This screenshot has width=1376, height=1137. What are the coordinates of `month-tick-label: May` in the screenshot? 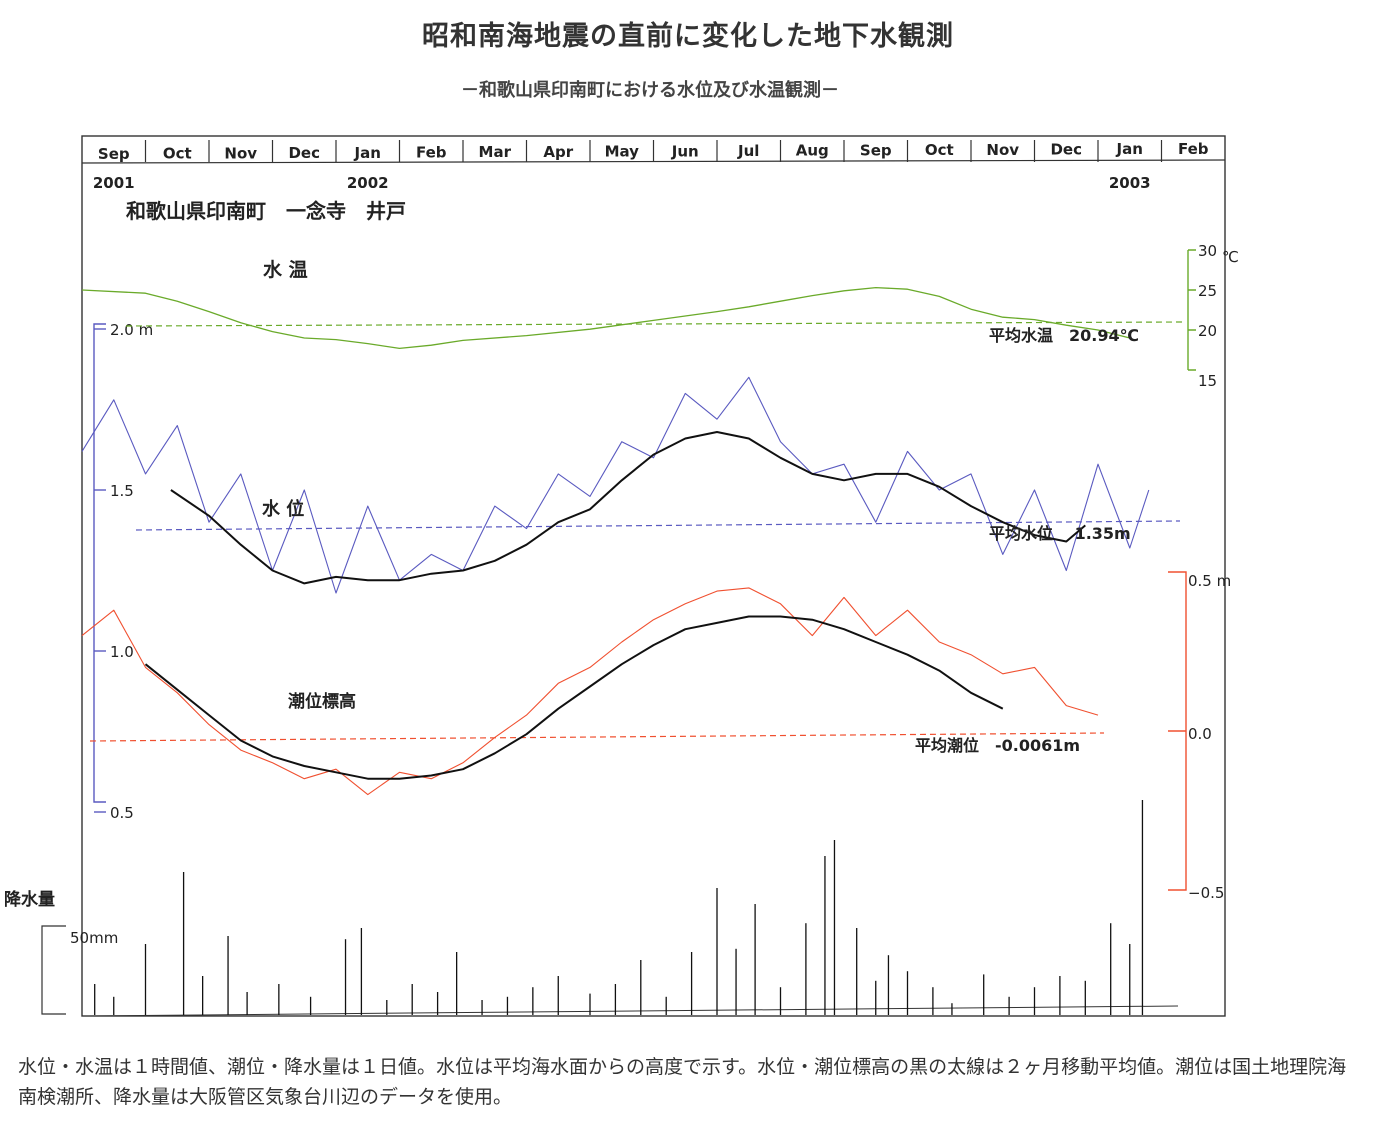 It's located at (622, 152).